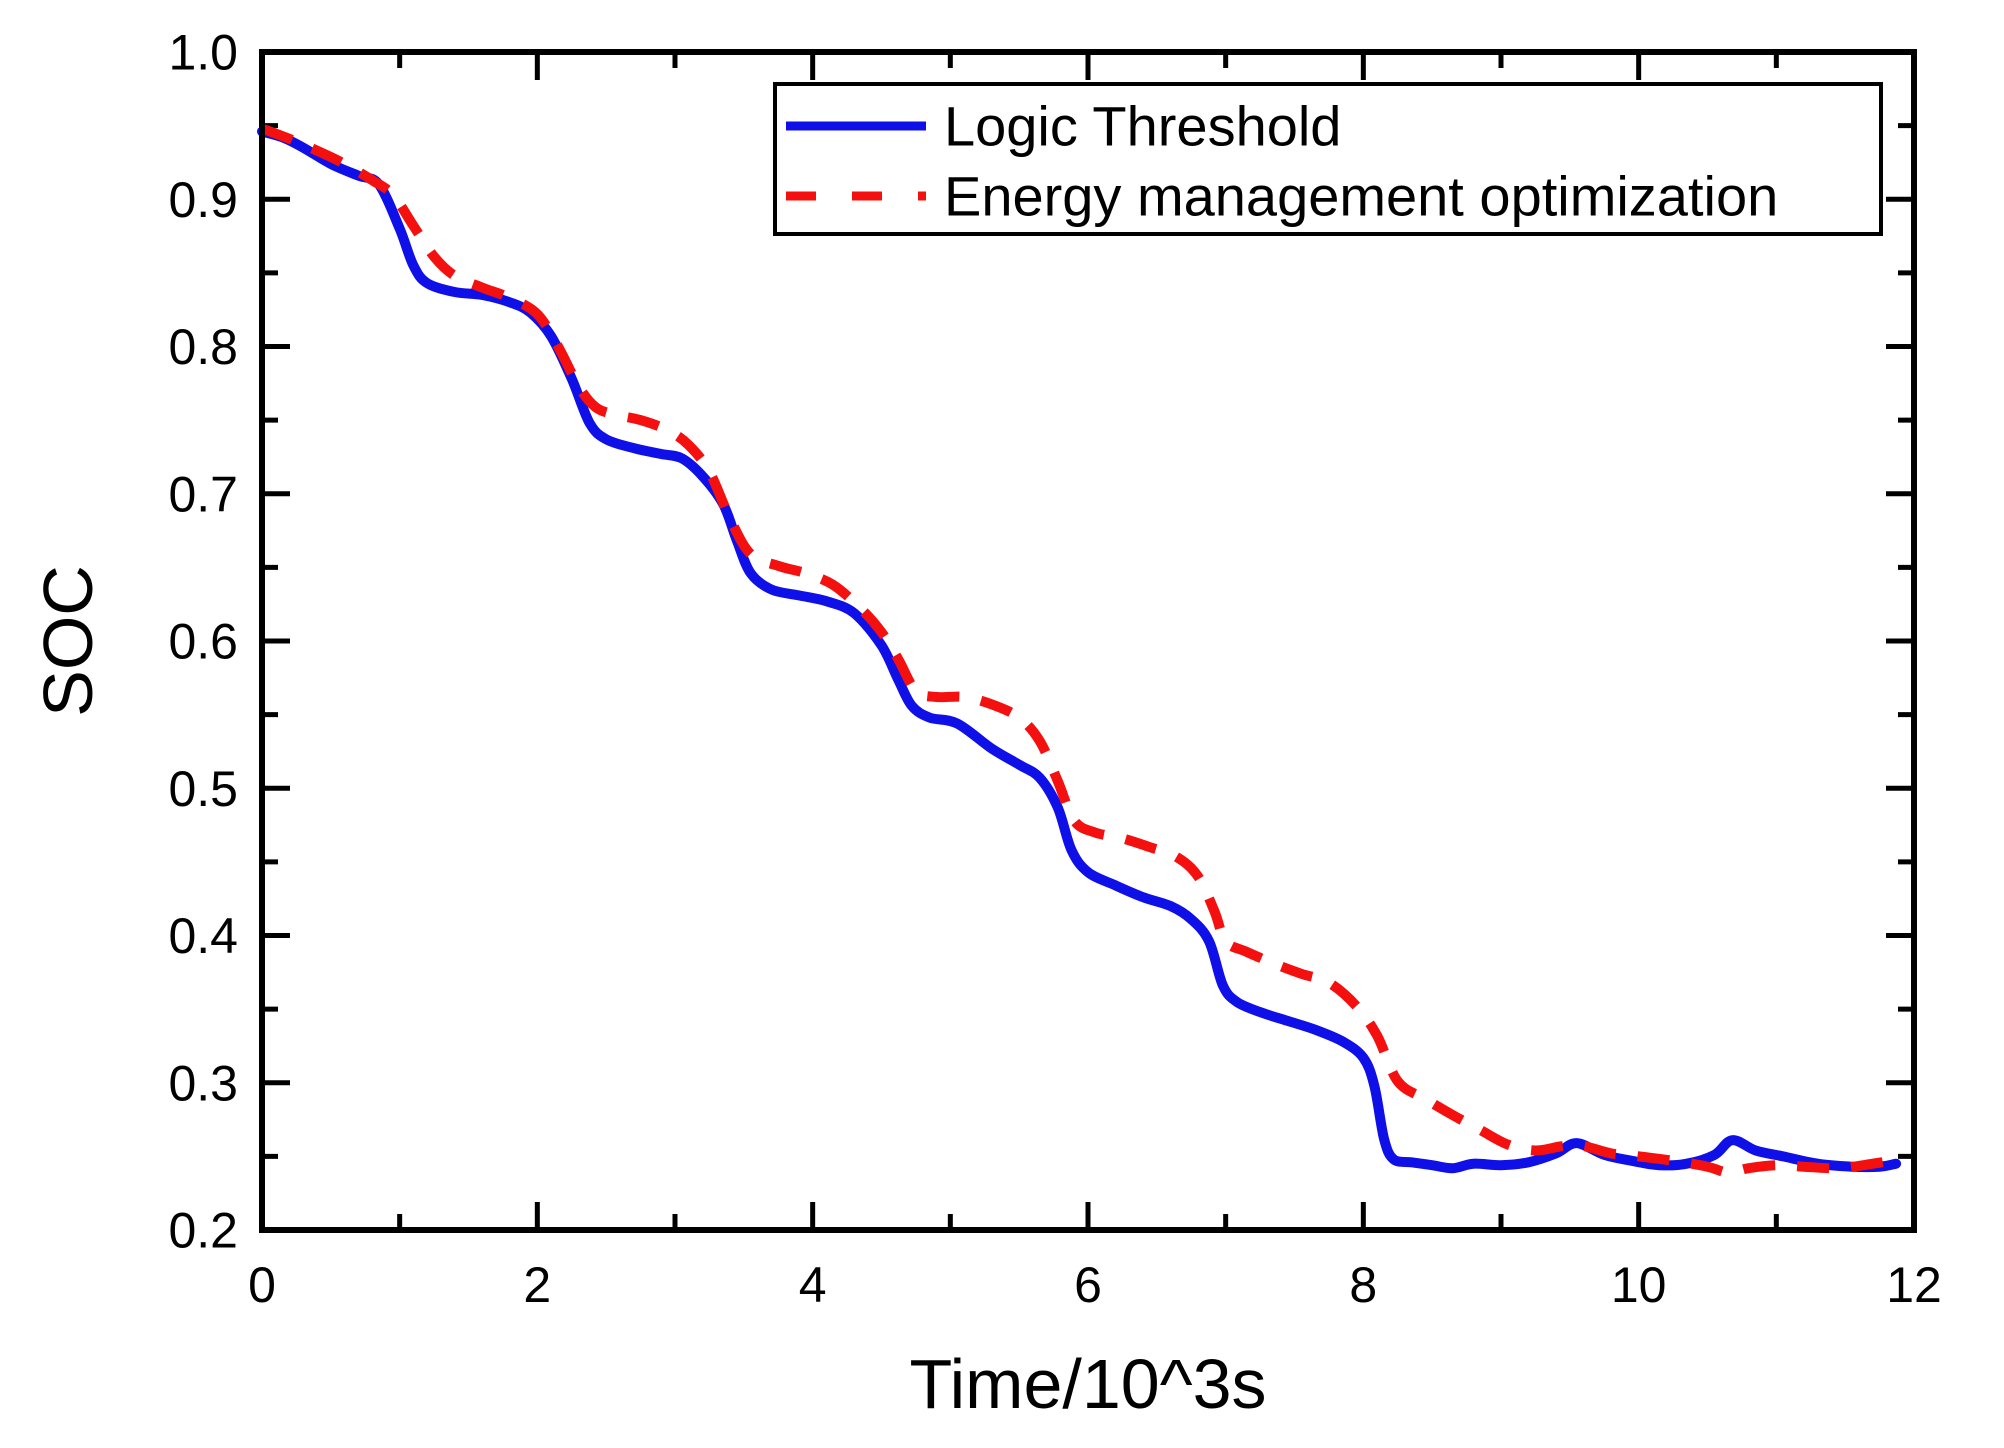 Image resolution: width=2004 pixels, height=1448 pixels. I want to click on legend-label-logic-threshold: Logic Threshold, so click(1142, 126).